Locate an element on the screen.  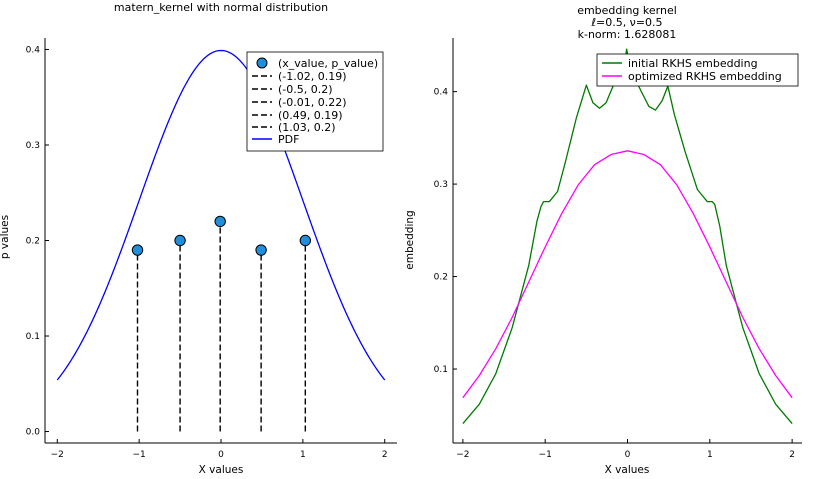
left-x-axis-label: X values is located at coordinates (221, 470).